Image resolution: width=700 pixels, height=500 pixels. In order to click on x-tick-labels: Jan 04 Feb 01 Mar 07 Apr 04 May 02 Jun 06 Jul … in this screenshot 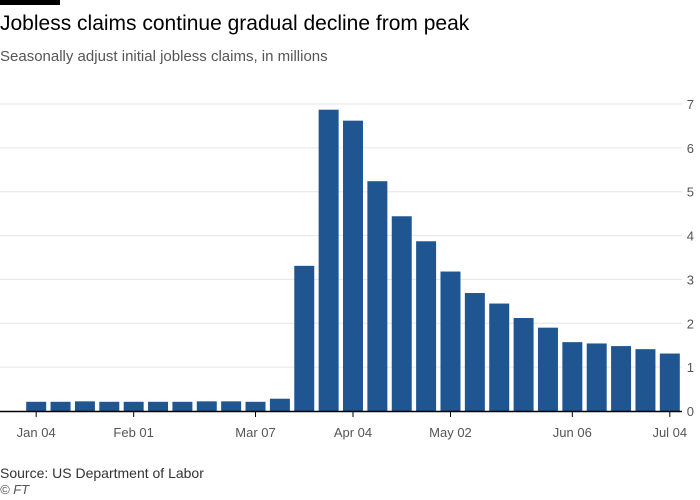, I will do `click(352, 432)`.